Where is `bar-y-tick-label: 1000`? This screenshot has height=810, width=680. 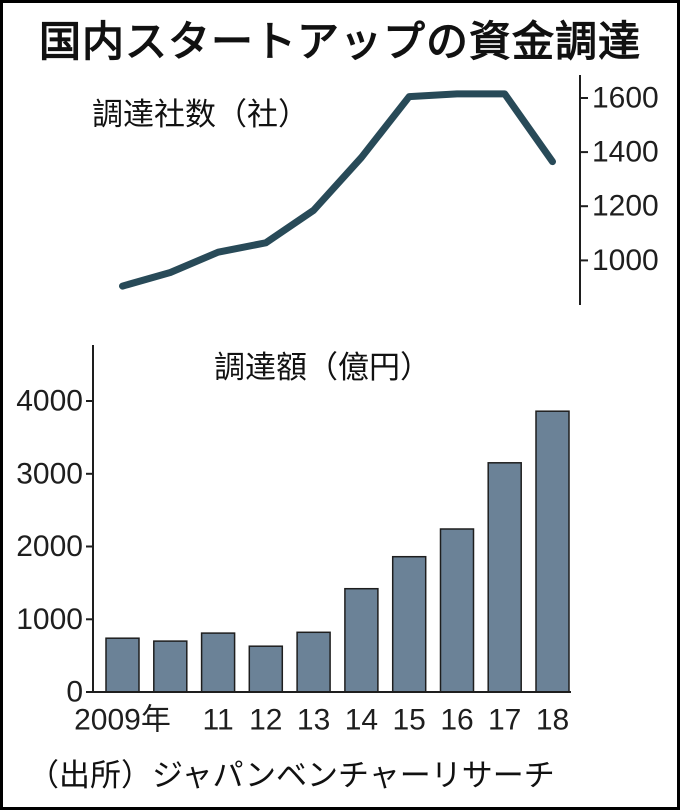 bar-y-tick-label: 1000 is located at coordinates (49, 619).